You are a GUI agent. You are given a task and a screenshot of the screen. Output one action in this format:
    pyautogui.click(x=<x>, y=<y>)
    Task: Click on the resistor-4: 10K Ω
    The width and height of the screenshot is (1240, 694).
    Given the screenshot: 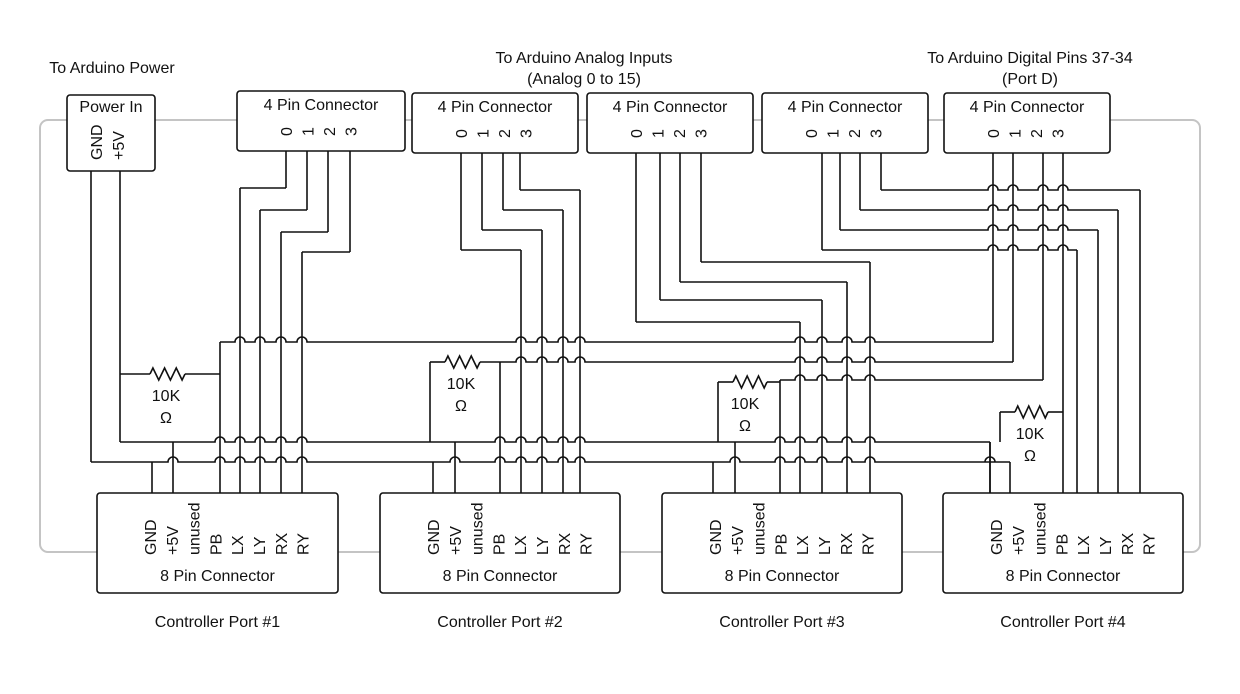 What is the action you would take?
    pyautogui.click(x=1031, y=434)
    